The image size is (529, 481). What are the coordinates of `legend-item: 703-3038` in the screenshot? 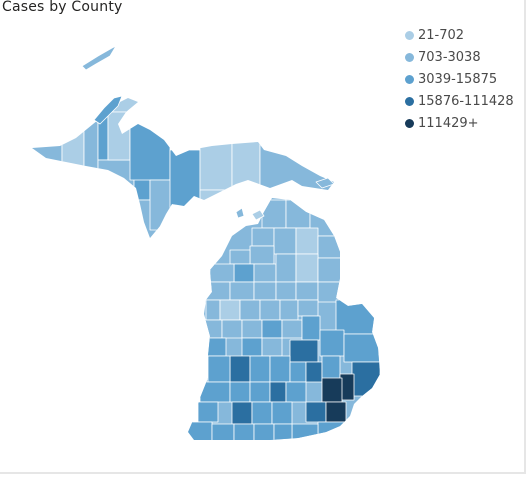 It's located at (459, 57).